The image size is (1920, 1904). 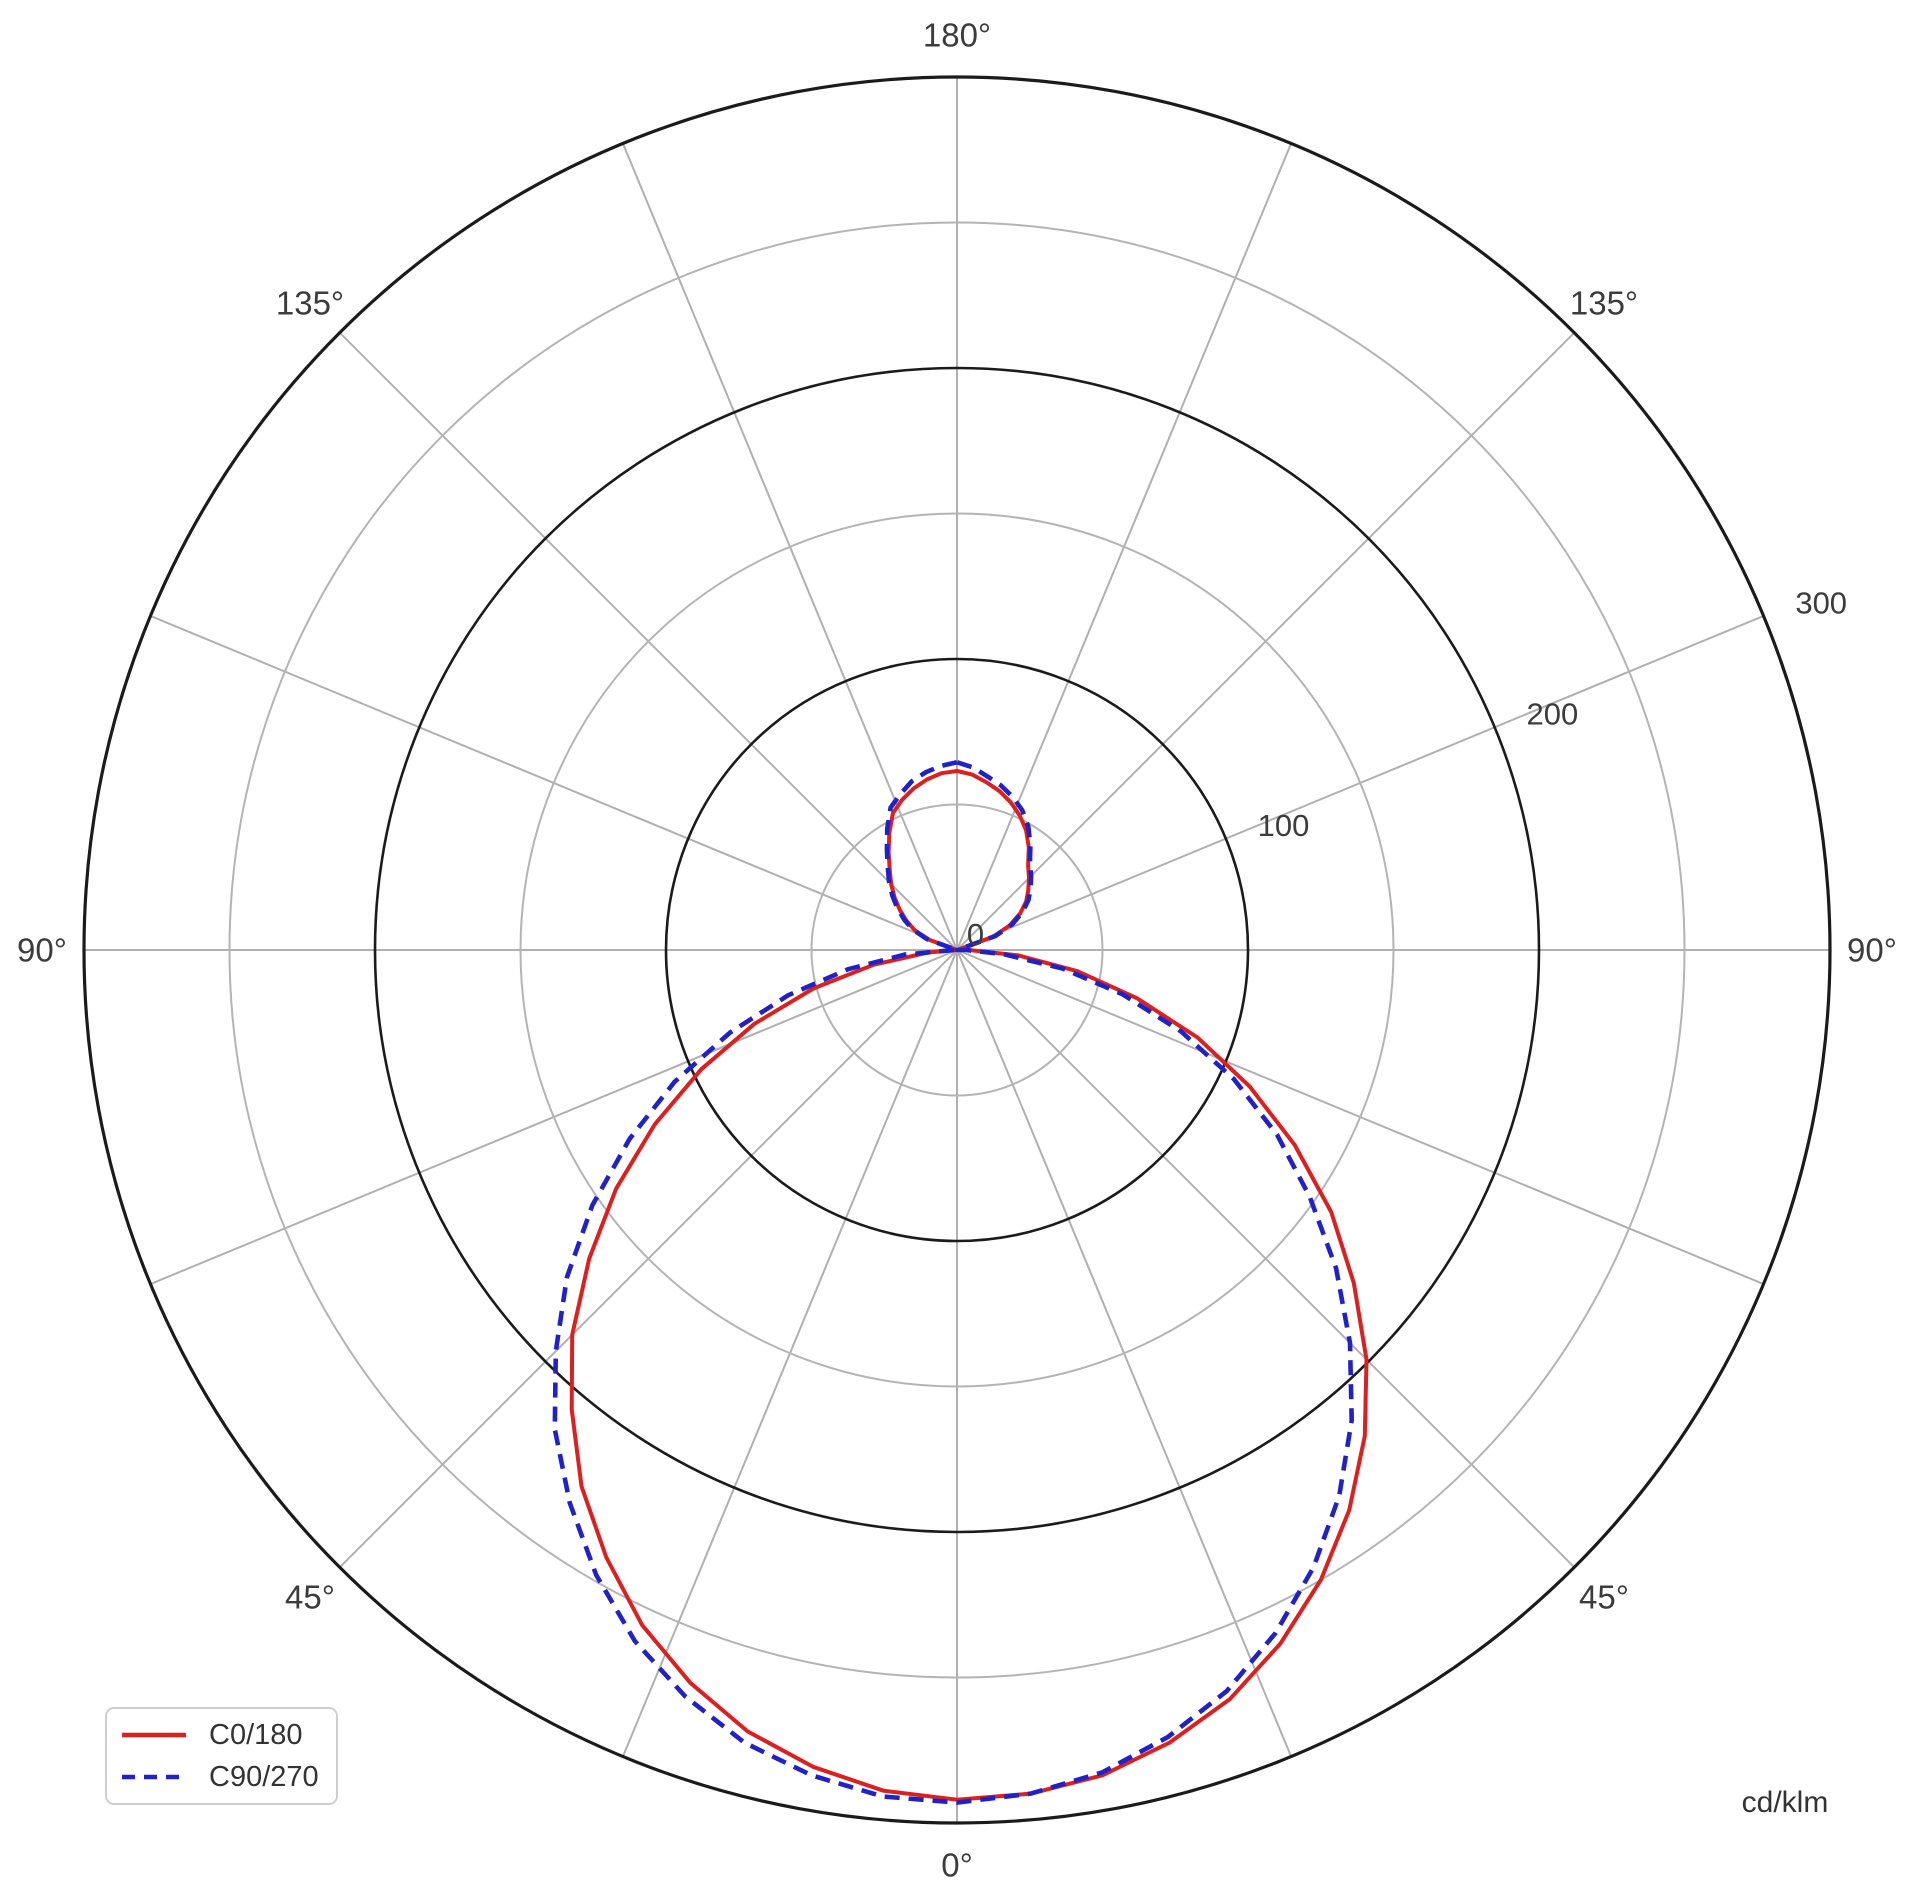 What do you see at coordinates (264, 1776) in the screenshot?
I see `legend-label-c90-270: C90/270` at bounding box center [264, 1776].